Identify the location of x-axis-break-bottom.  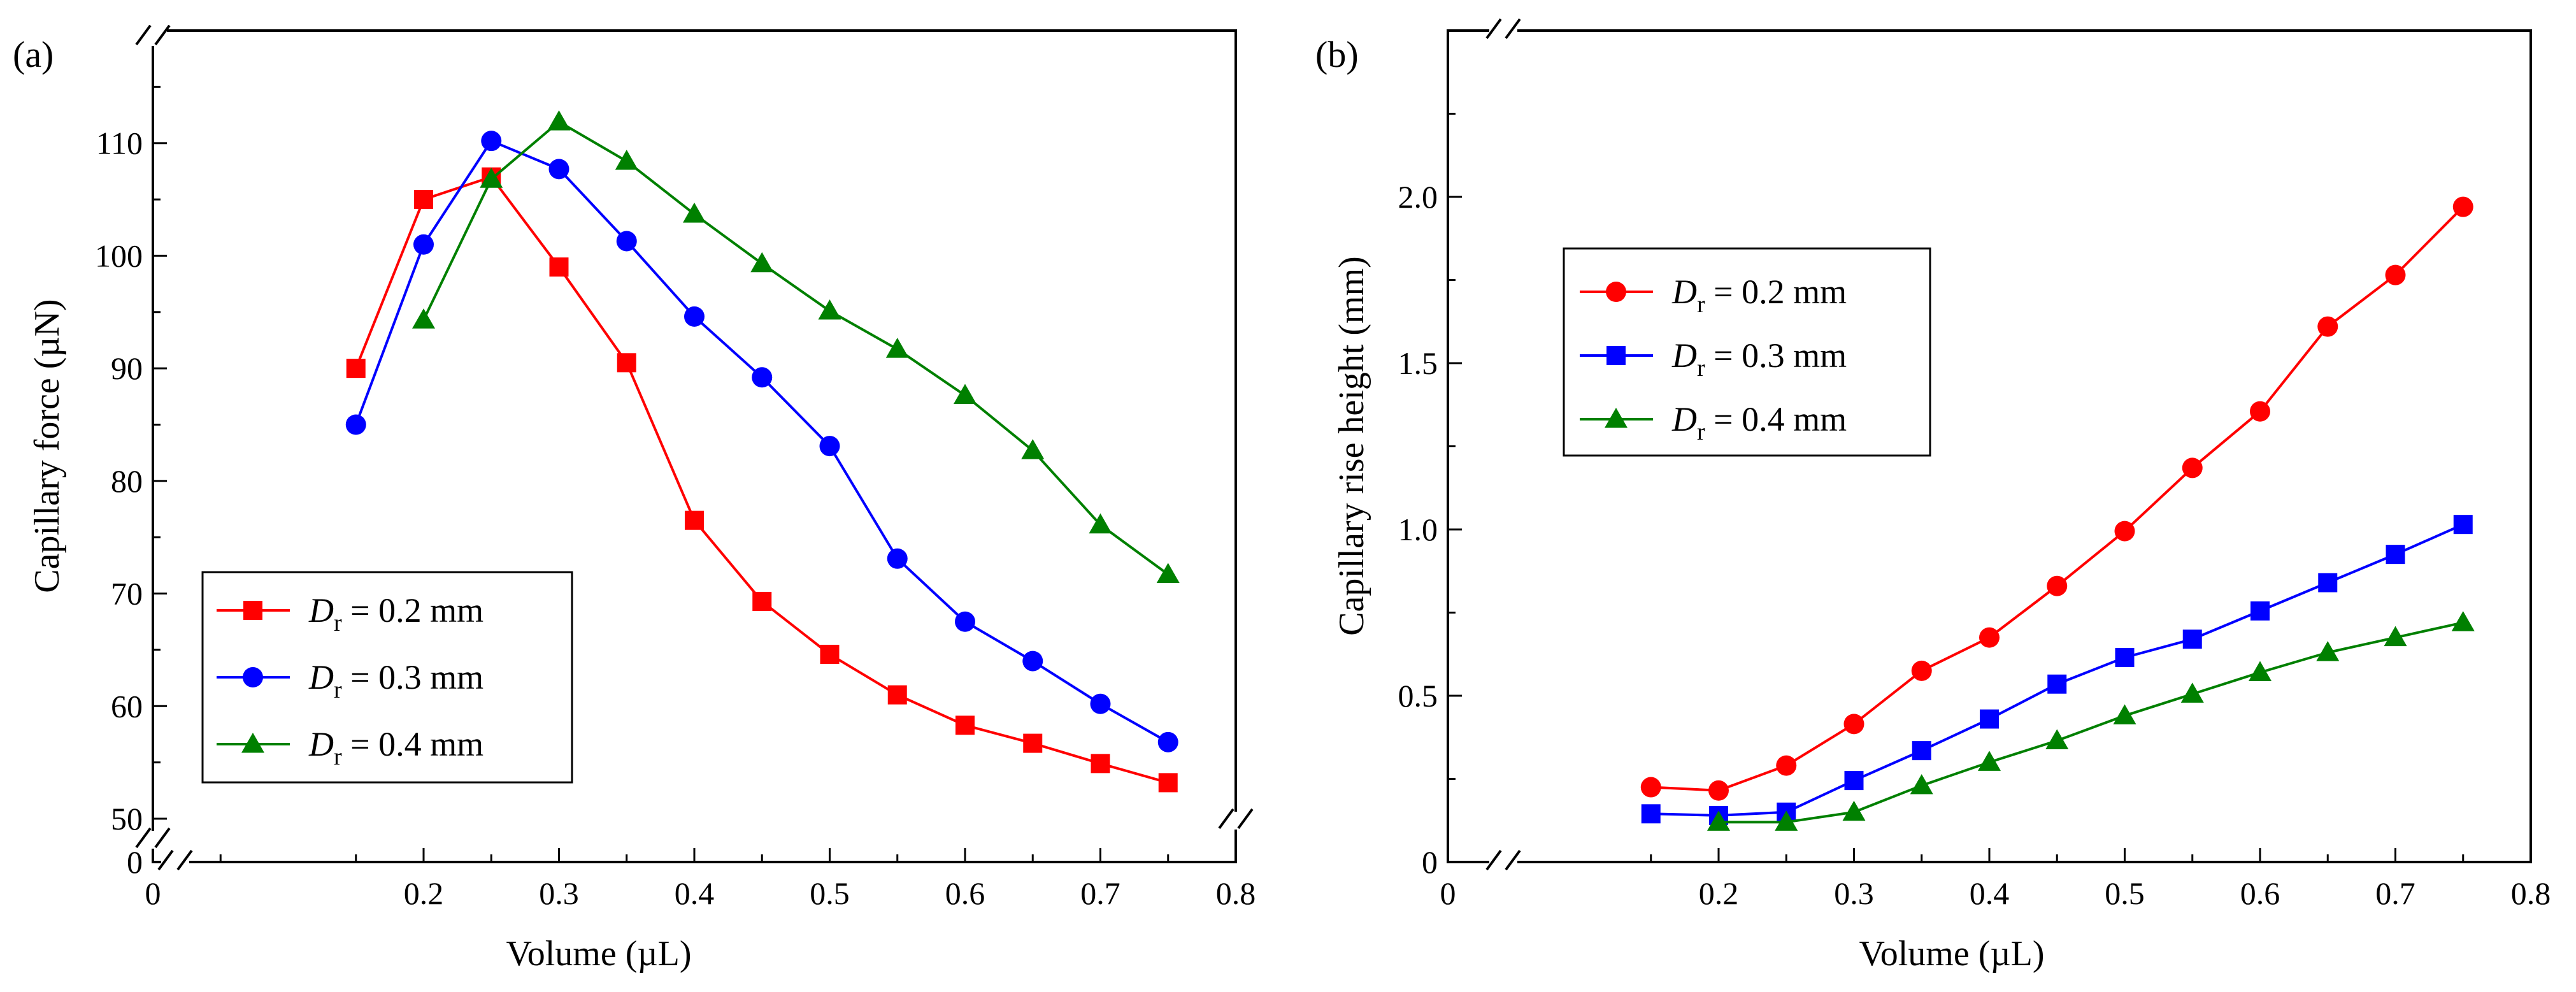
(1503, 860).